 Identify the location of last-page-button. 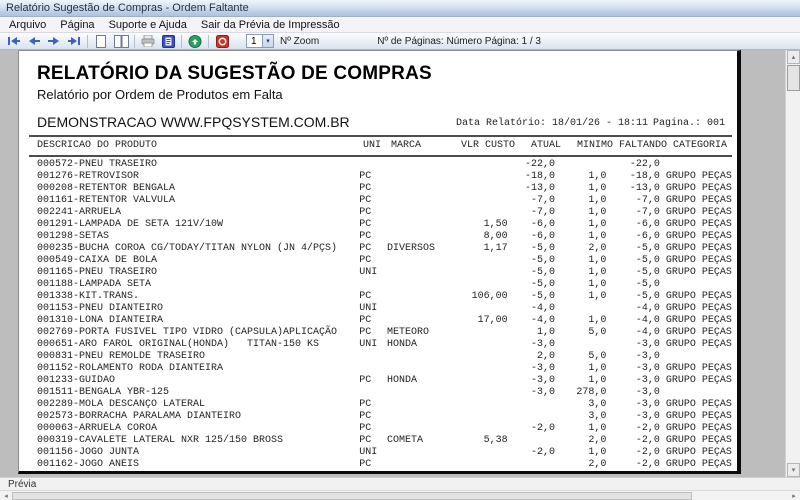
(74, 41).